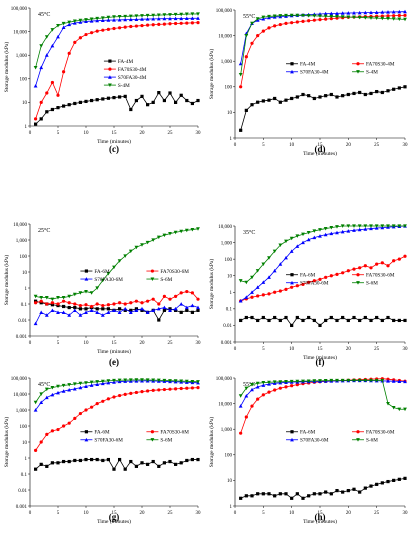  What do you see at coordinates (44, 14) in the screenshot?
I see `temperature-label: 45°C` at bounding box center [44, 14].